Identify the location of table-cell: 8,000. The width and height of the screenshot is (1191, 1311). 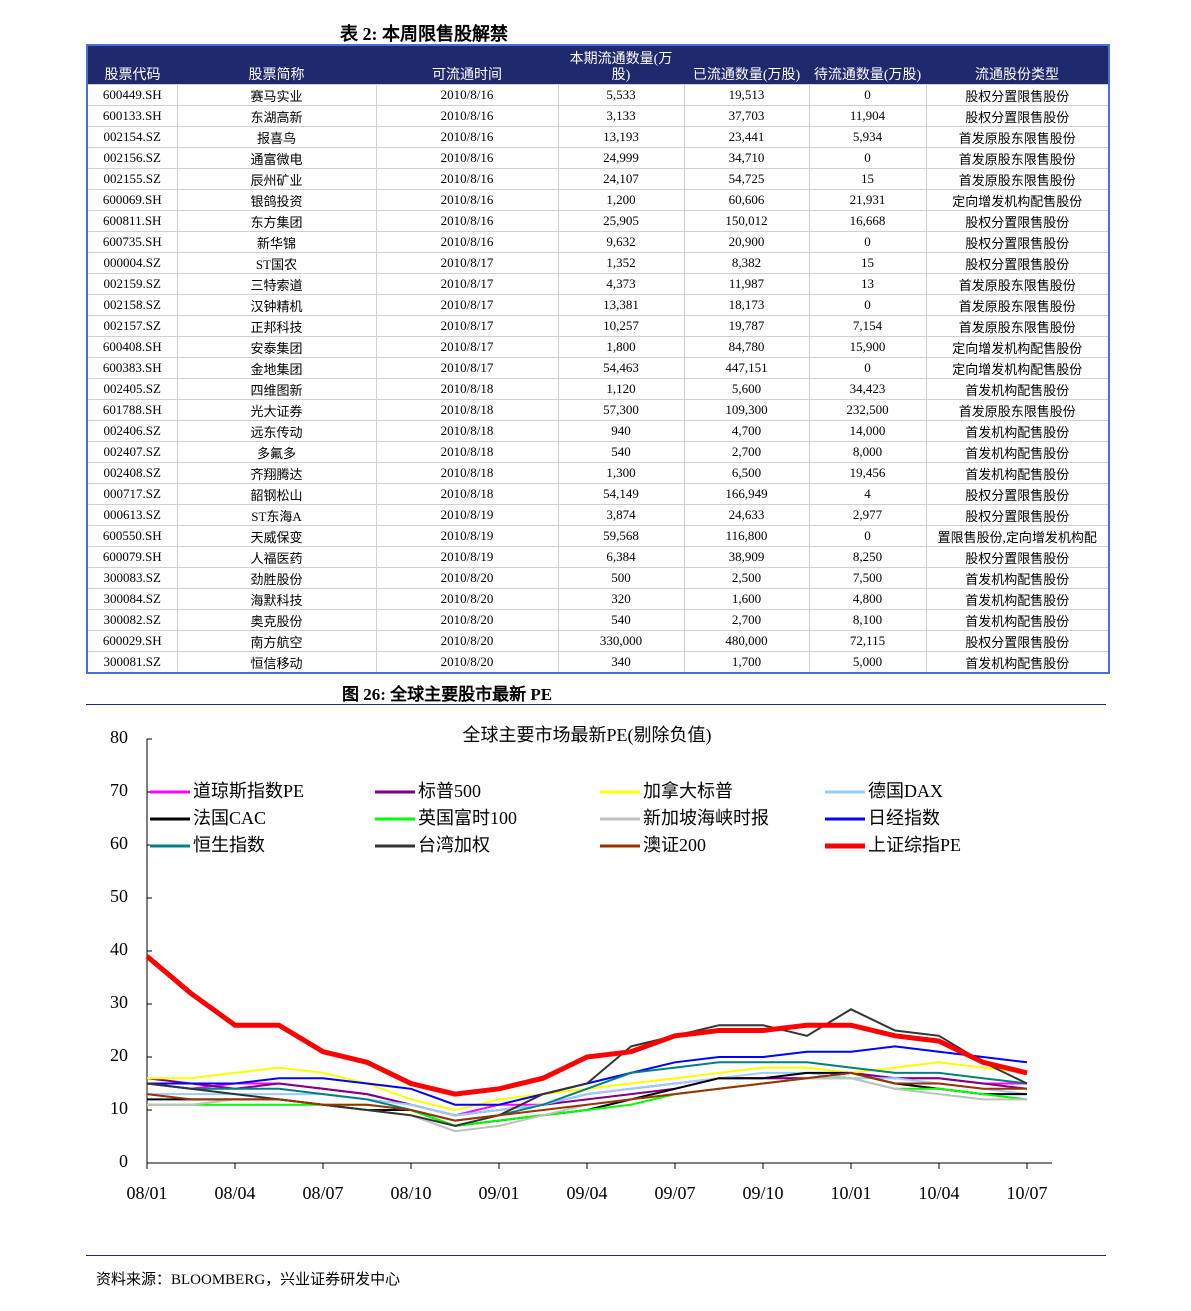
(867, 452).